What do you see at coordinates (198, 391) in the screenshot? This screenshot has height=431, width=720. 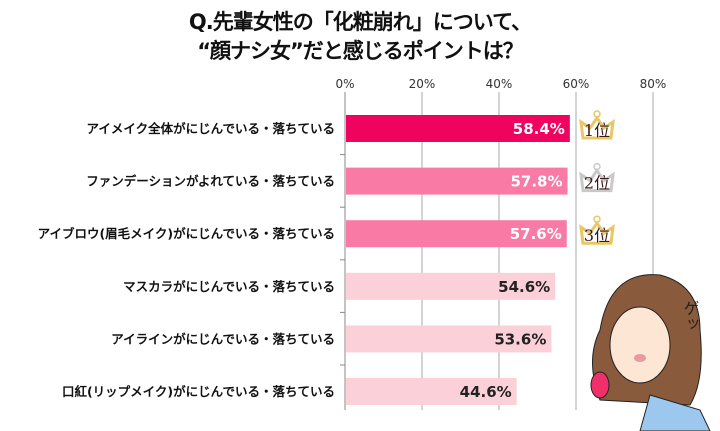 I see `category-label: 口紅(リップメイク)がにじんでいる・落ちている` at bounding box center [198, 391].